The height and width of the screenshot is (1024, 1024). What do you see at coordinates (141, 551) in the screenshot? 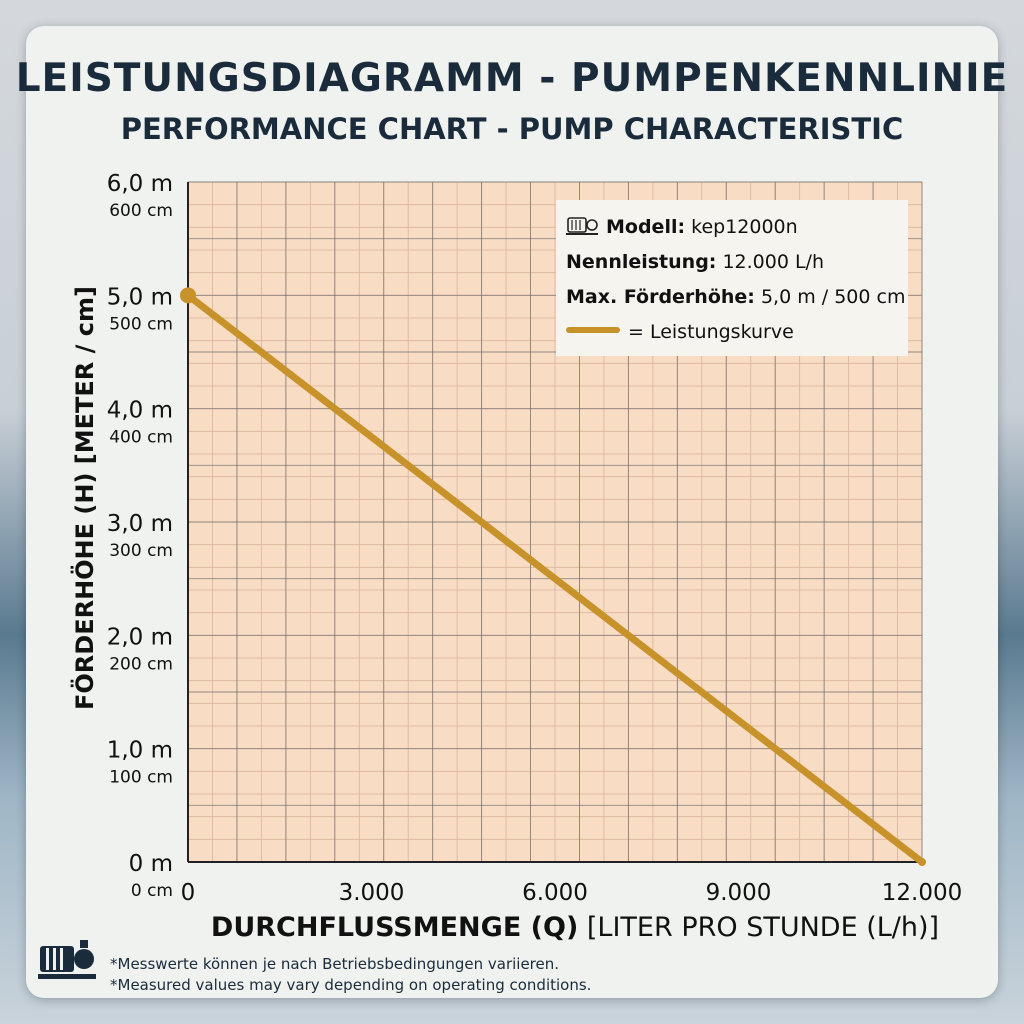
I see `y-tick-sublabel: 300 cm` at bounding box center [141, 551].